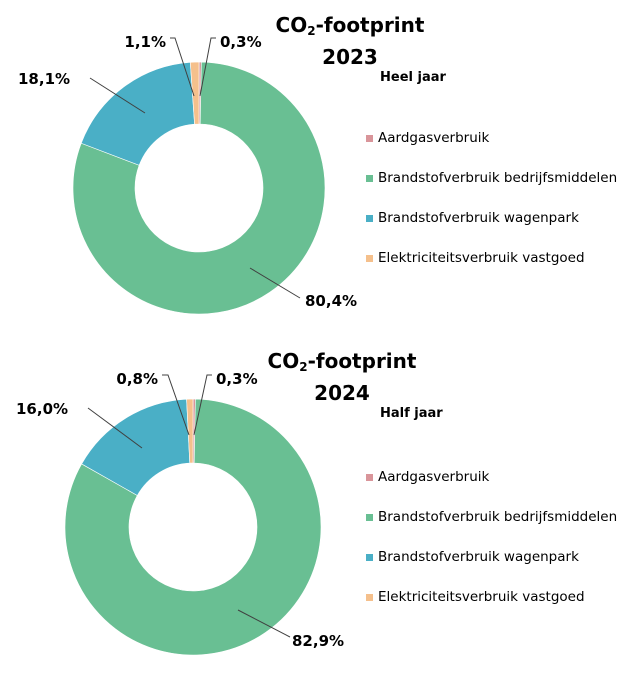 This screenshot has width=627, height=678. What do you see at coordinates (42, 409) in the screenshot?
I see `data-label: 16,0%` at bounding box center [42, 409].